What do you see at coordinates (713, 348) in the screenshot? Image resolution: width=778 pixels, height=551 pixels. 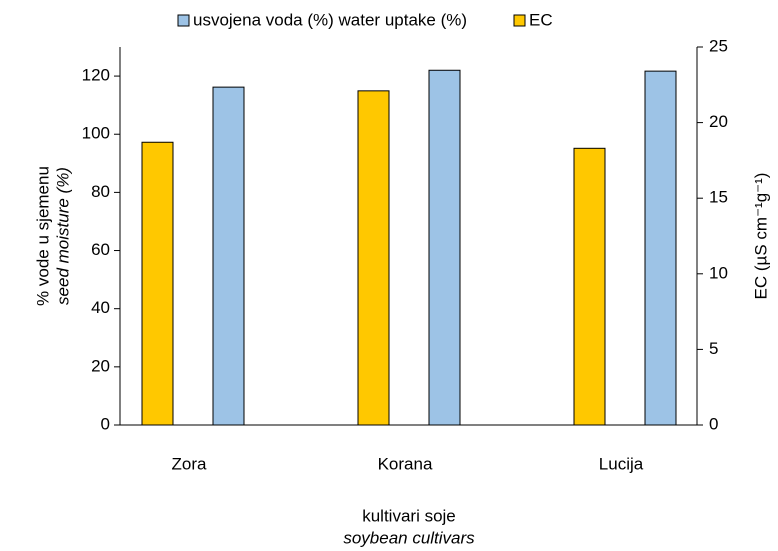 I see `y2-tick-label: 5` at bounding box center [713, 348].